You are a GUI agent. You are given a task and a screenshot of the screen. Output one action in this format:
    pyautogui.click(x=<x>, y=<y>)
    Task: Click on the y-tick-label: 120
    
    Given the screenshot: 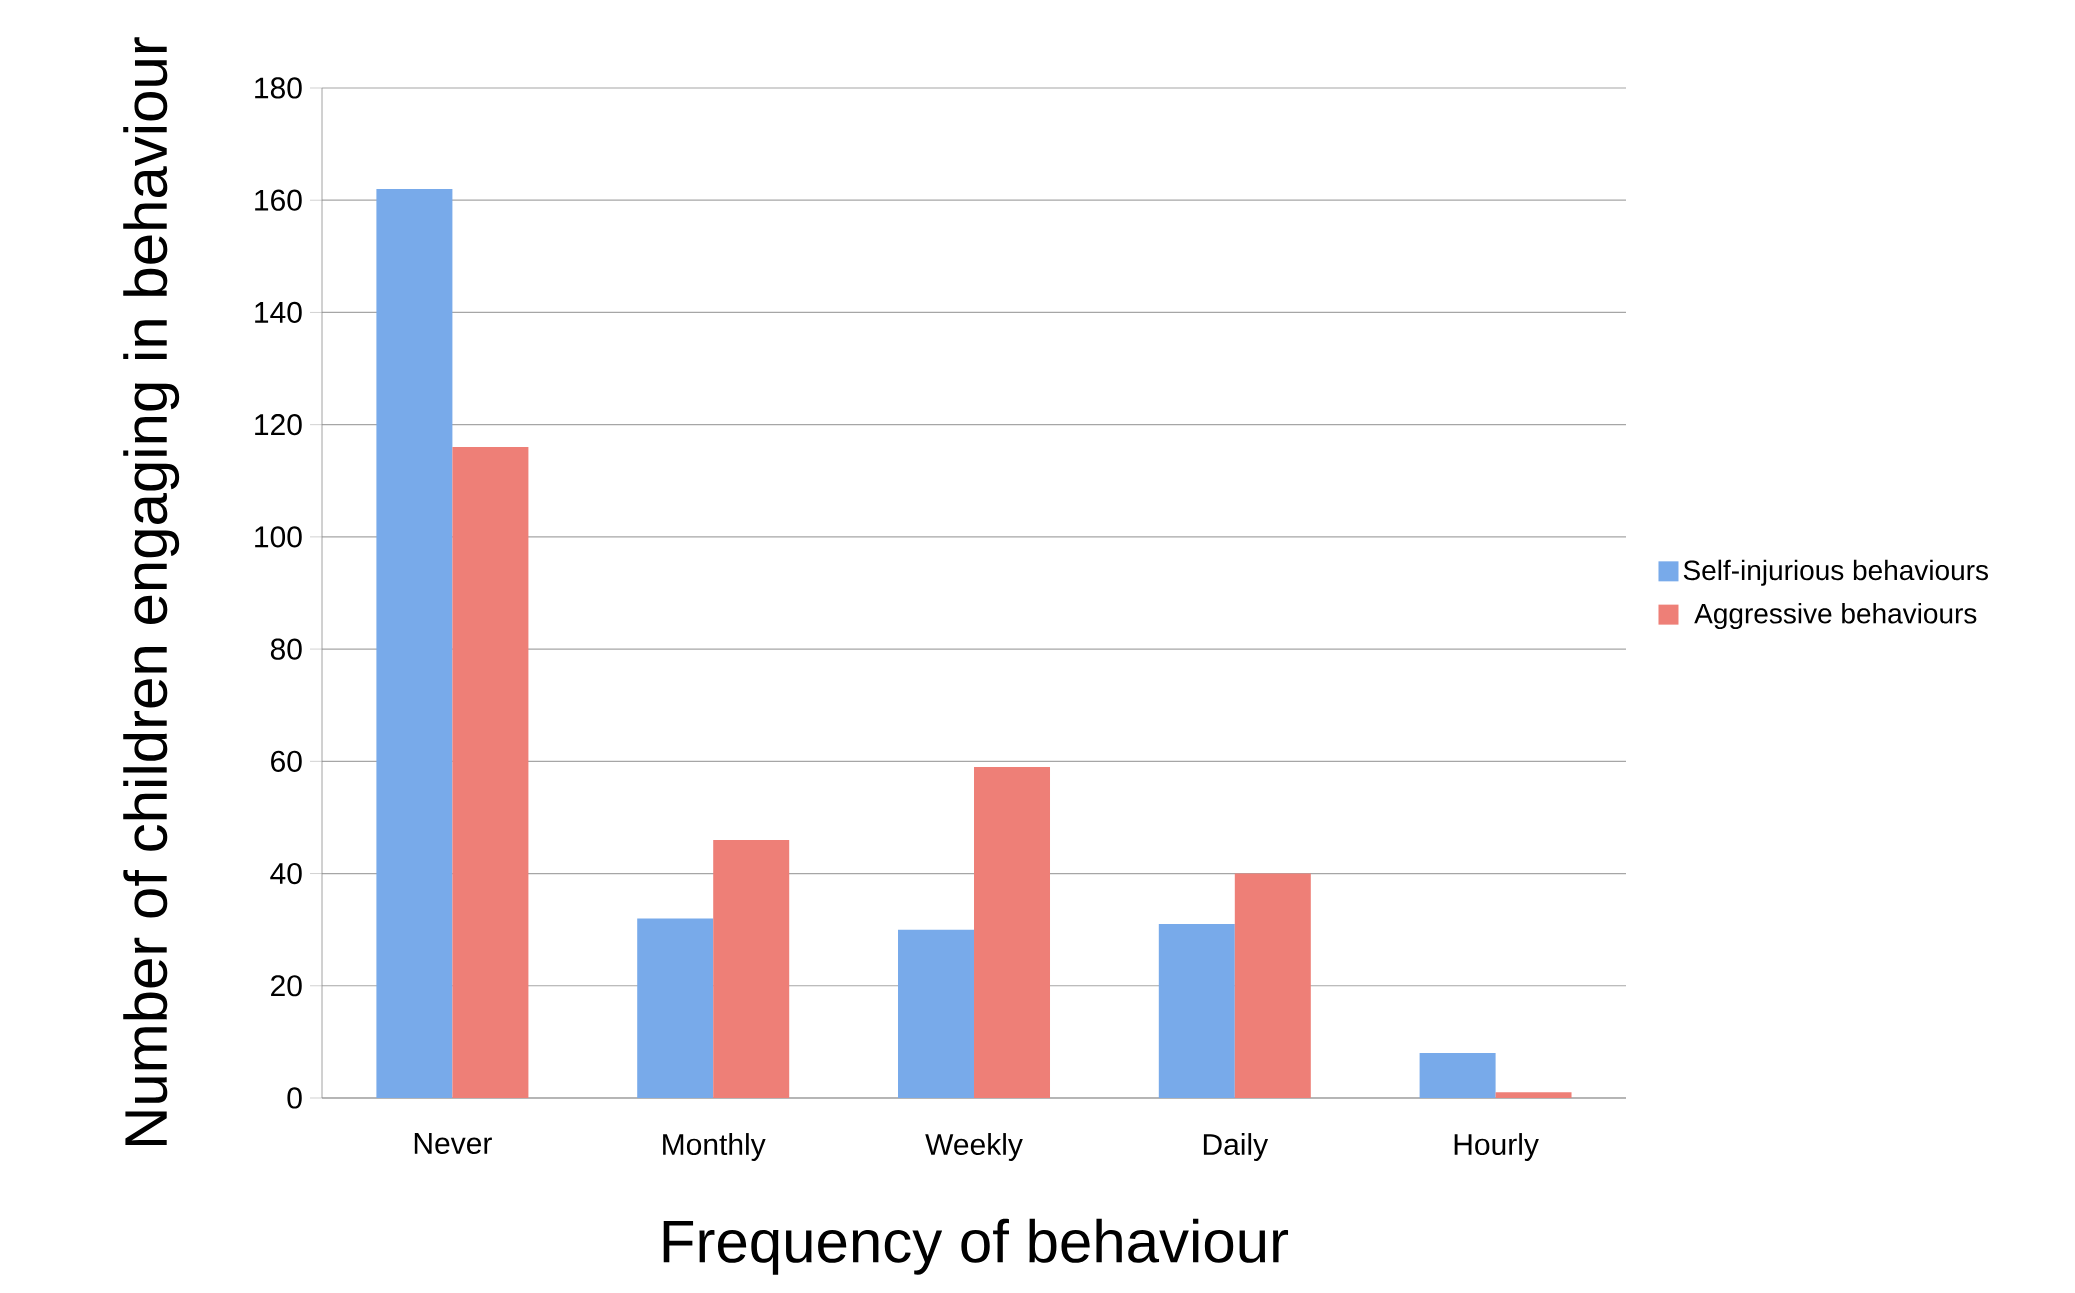 What is the action you would take?
    pyautogui.click(x=278, y=425)
    